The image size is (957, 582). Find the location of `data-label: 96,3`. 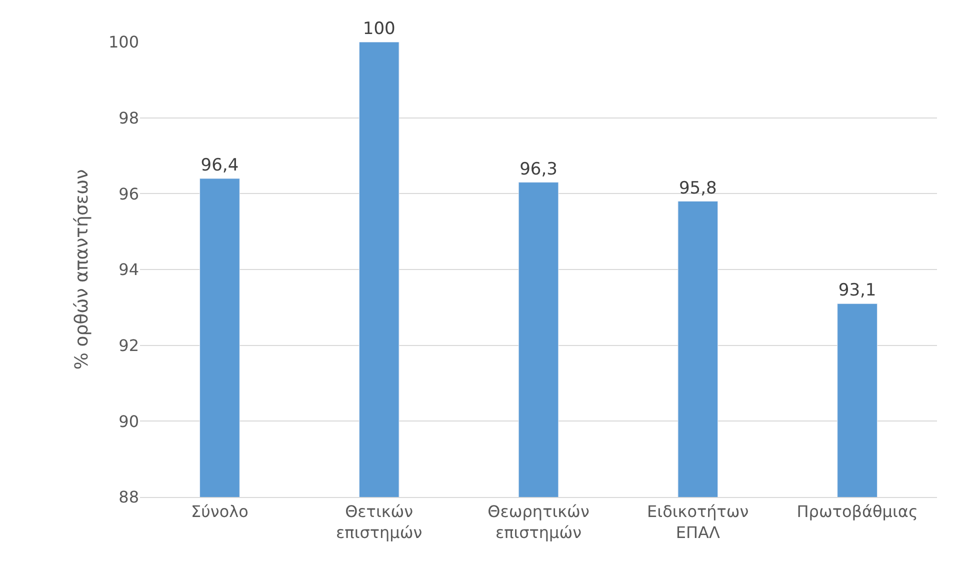

data-label: 96,3 is located at coordinates (539, 169).